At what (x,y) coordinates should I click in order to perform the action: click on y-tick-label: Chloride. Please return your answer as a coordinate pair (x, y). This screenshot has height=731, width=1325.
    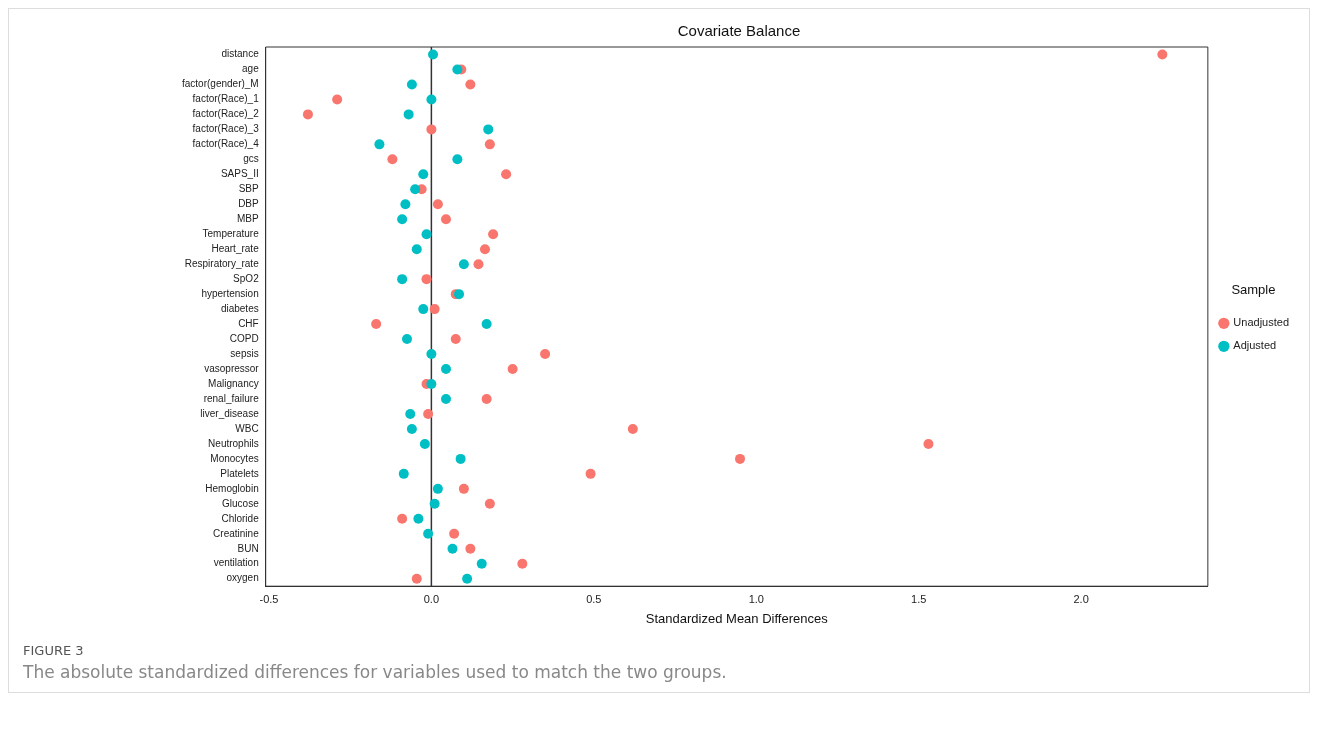
    Looking at the image, I should click on (240, 518).